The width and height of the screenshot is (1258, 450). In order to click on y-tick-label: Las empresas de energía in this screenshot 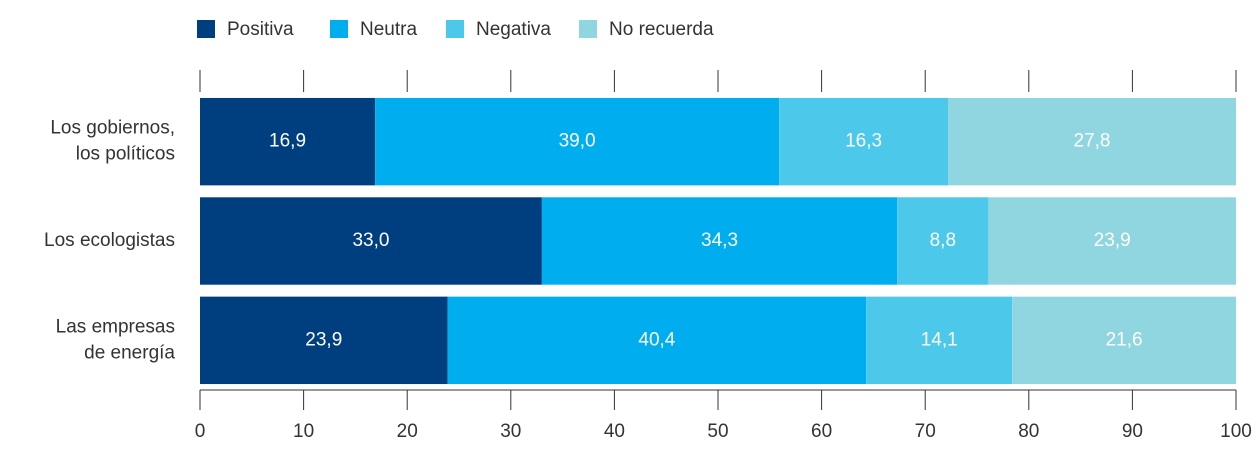, I will do `click(116, 339)`.